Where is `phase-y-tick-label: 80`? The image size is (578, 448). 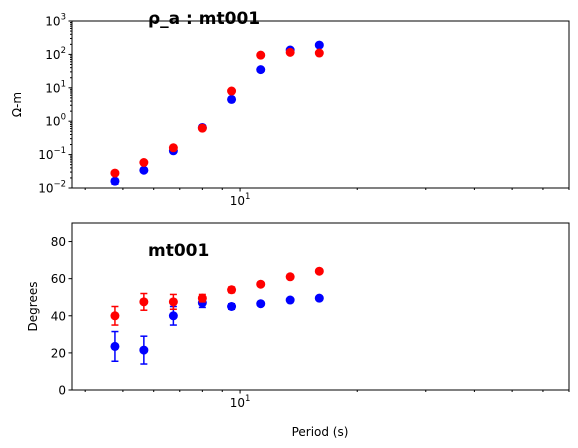 phase-y-tick-label: 80 is located at coordinates (58, 242).